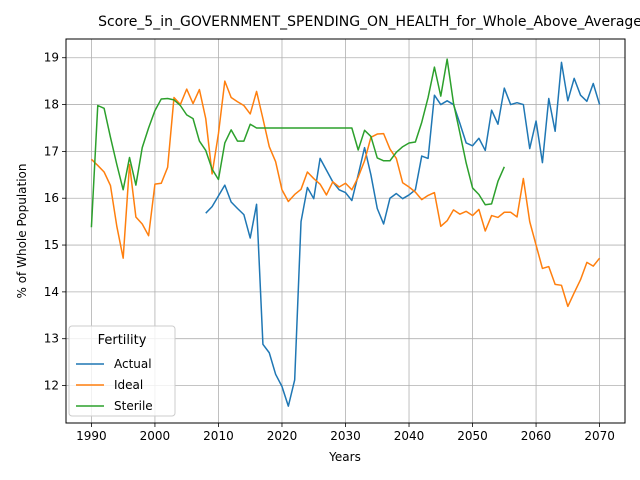 The height and width of the screenshot is (480, 640). What do you see at coordinates (409, 436) in the screenshot?
I see `x-tick-label: 2040` at bounding box center [409, 436].